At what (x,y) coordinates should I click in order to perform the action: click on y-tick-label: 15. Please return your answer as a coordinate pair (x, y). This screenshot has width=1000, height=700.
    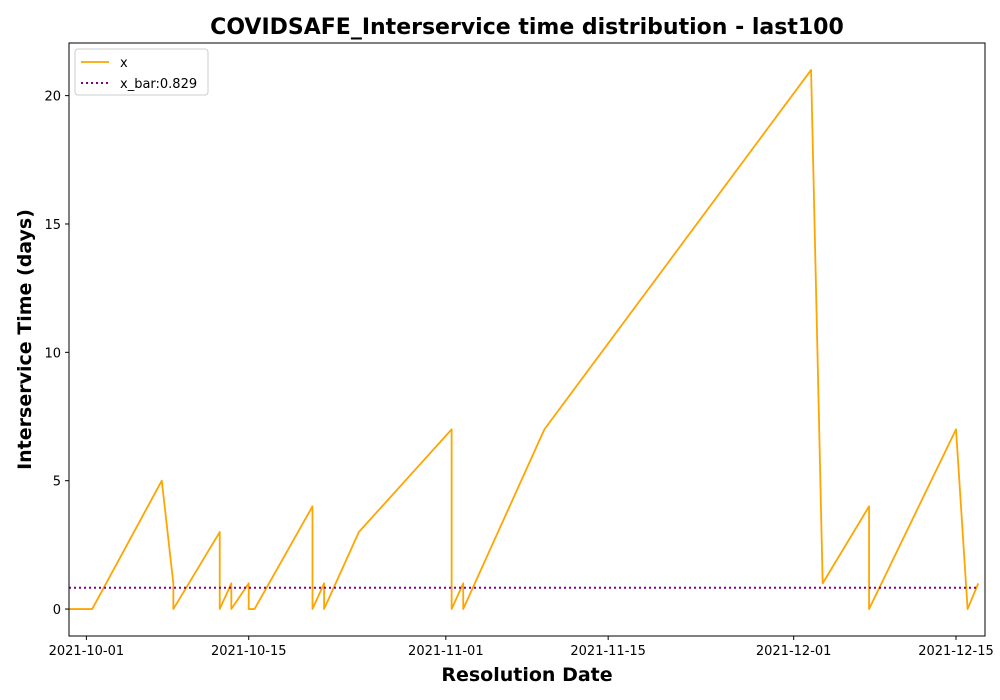
    Looking at the image, I should click on (52, 225).